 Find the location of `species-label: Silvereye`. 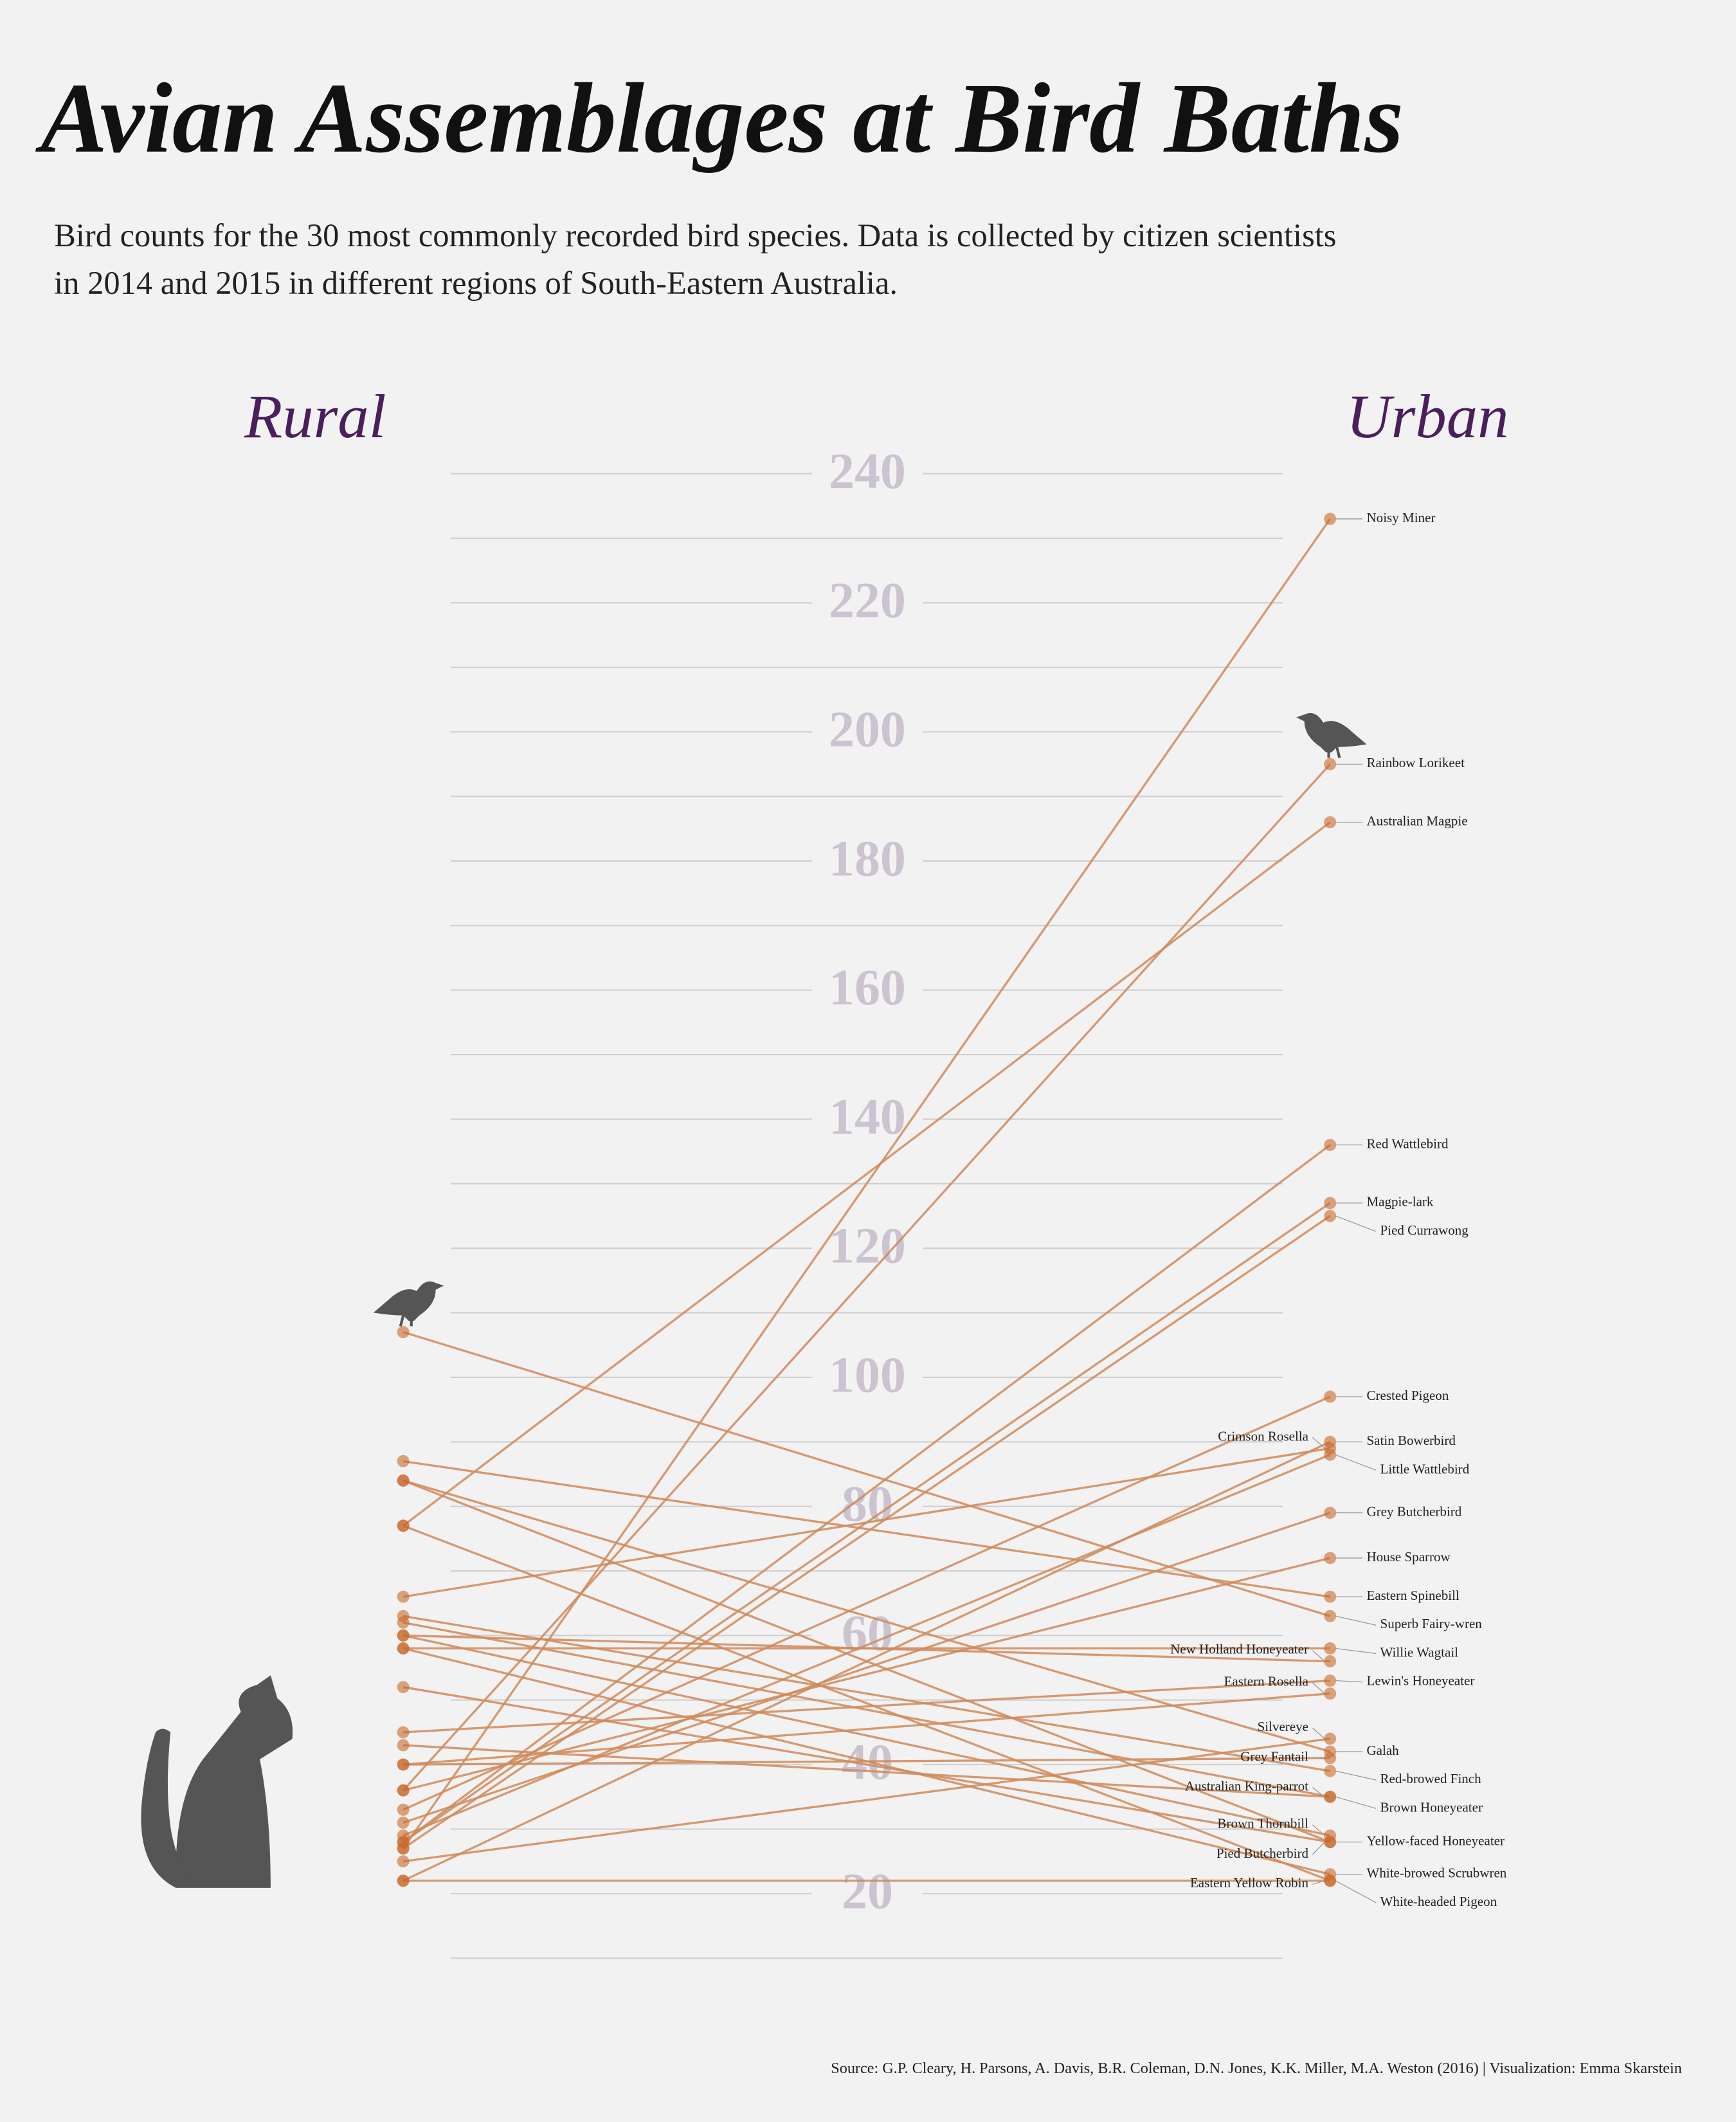

species-label: Silvereye is located at coordinates (1283, 1727).